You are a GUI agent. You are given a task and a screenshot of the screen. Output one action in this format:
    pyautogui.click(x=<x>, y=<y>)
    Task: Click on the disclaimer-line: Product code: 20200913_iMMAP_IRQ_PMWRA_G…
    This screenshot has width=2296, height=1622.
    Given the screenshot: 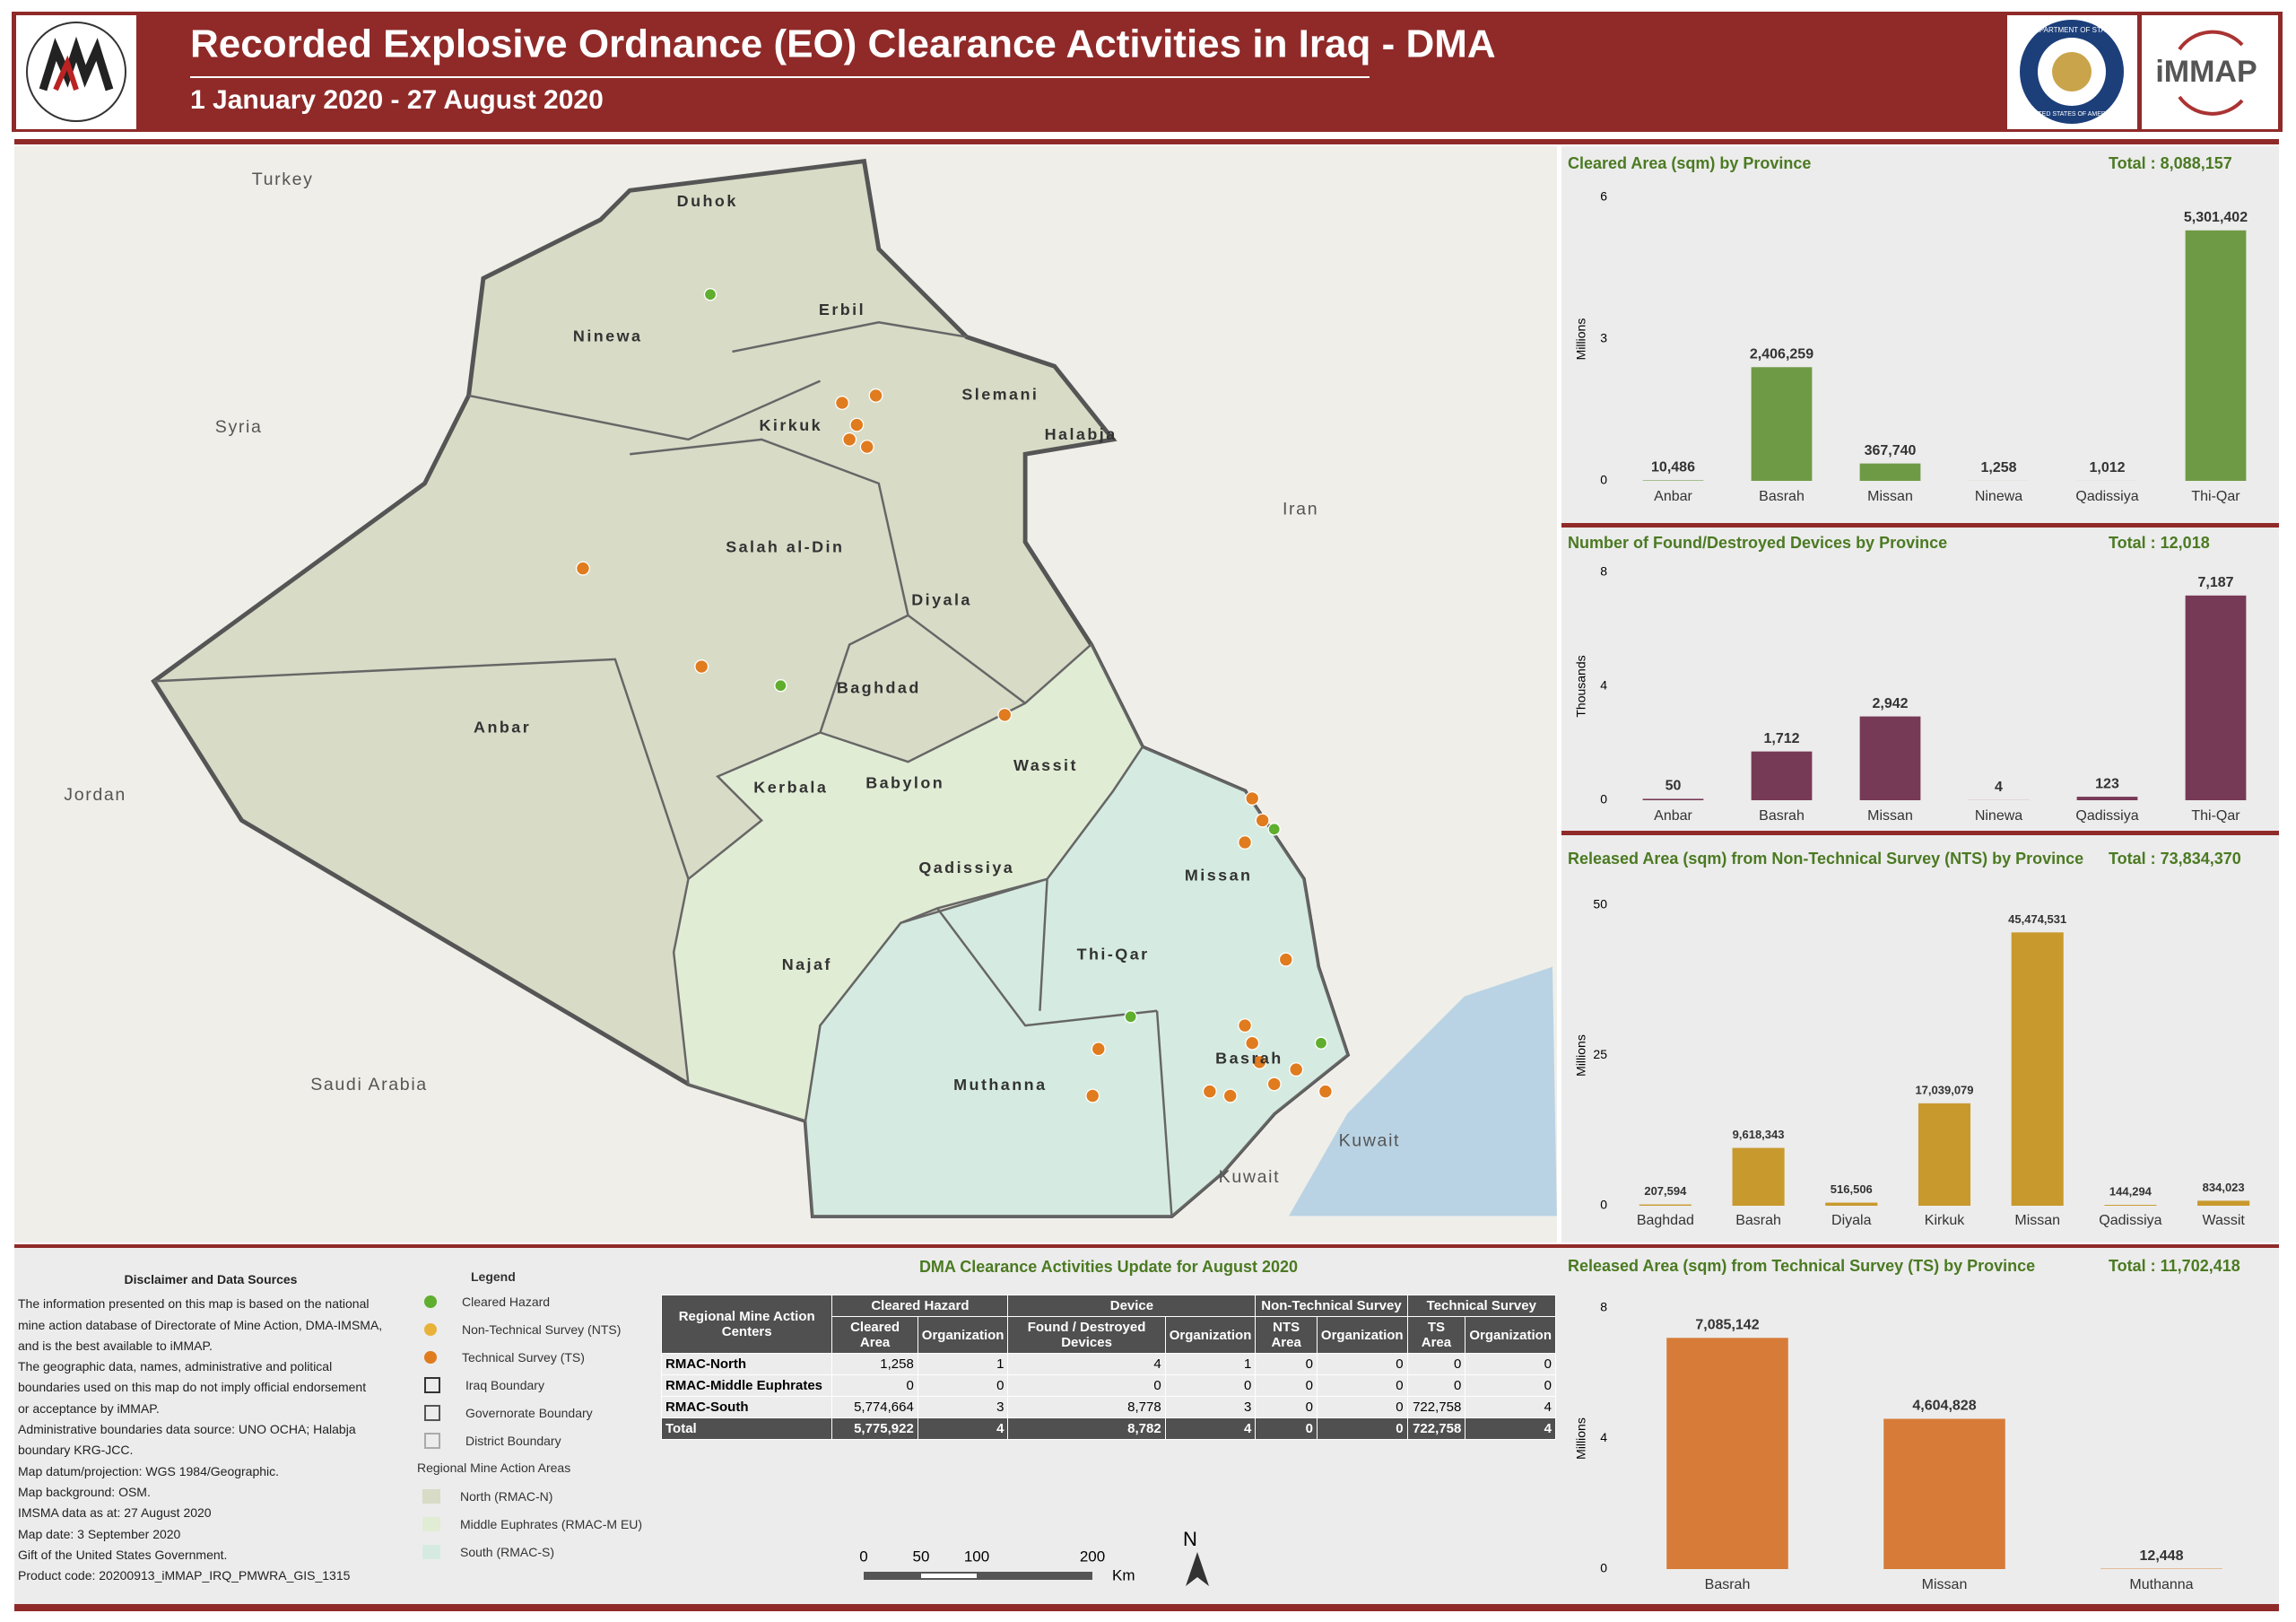 What is the action you would take?
    pyautogui.click(x=184, y=1575)
    